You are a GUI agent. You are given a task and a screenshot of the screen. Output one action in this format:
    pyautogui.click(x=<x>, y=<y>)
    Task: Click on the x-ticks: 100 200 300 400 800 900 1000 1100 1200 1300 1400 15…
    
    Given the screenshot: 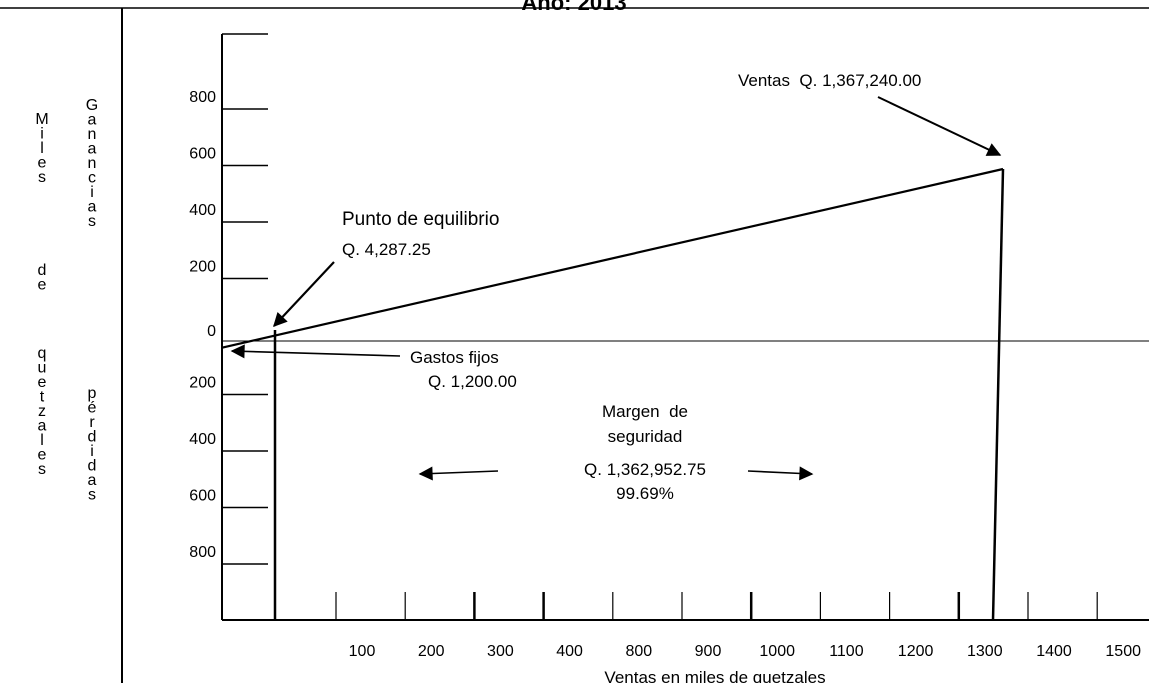 What is the action you would take?
    pyautogui.click(x=738, y=626)
    